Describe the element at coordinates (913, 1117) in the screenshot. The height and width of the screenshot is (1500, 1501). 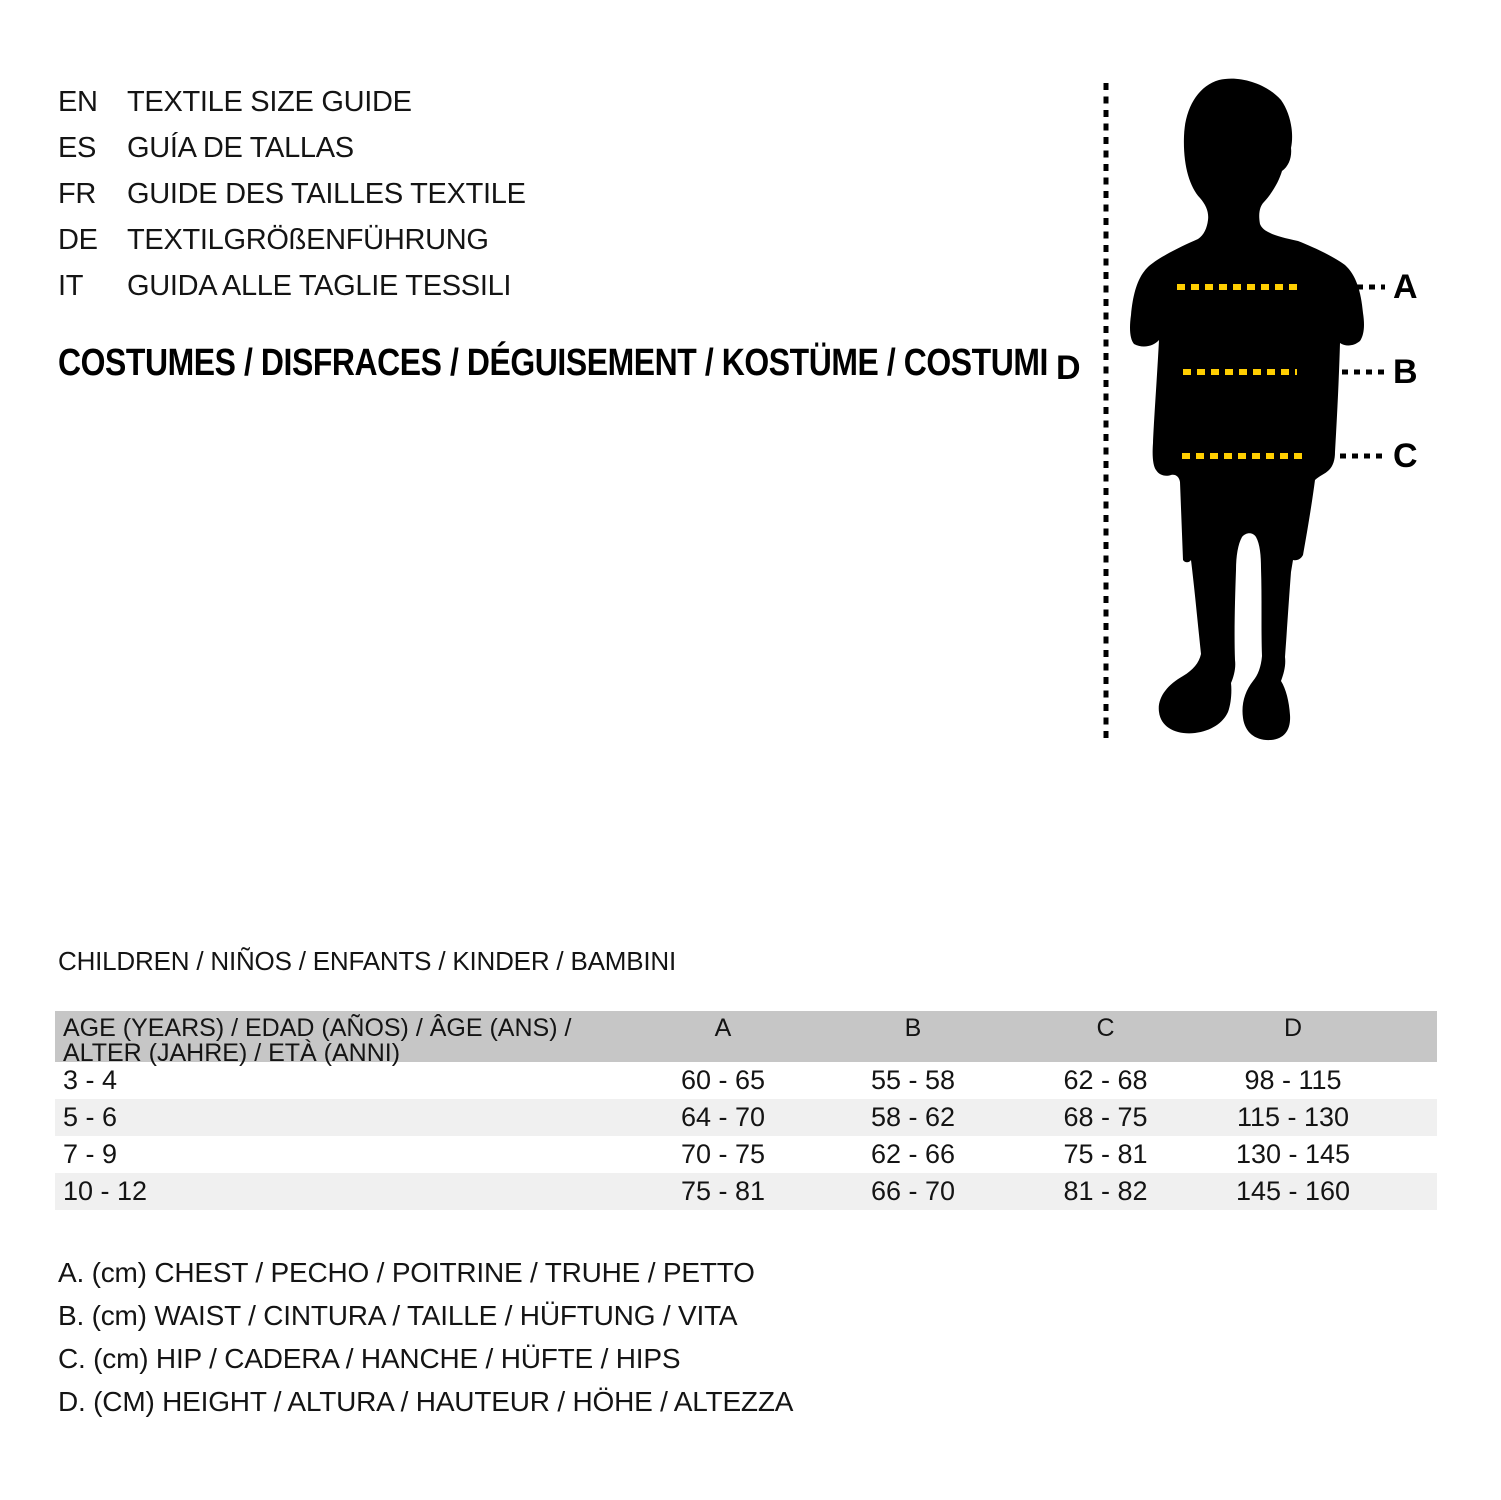
I see `waist-cell: 58 - 62` at that location.